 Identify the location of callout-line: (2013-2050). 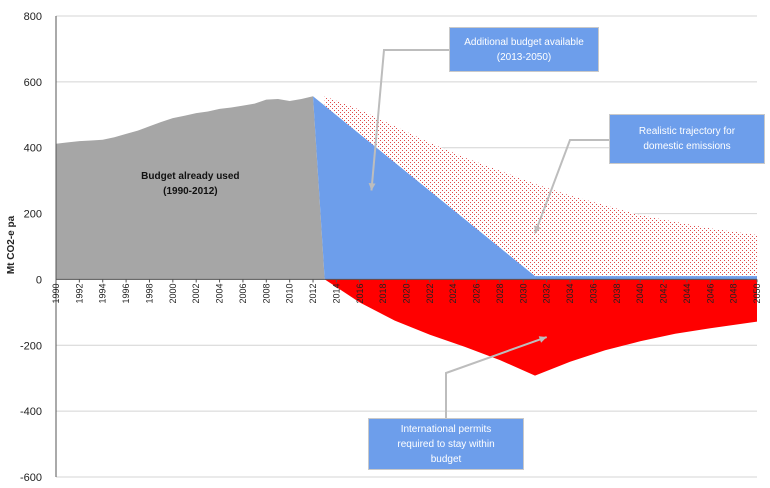
(524, 57).